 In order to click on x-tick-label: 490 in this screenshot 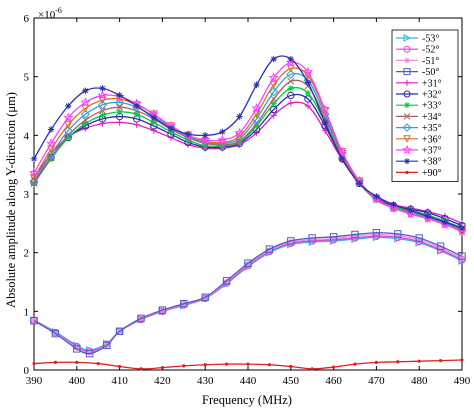, I will do `click(462, 381)`.